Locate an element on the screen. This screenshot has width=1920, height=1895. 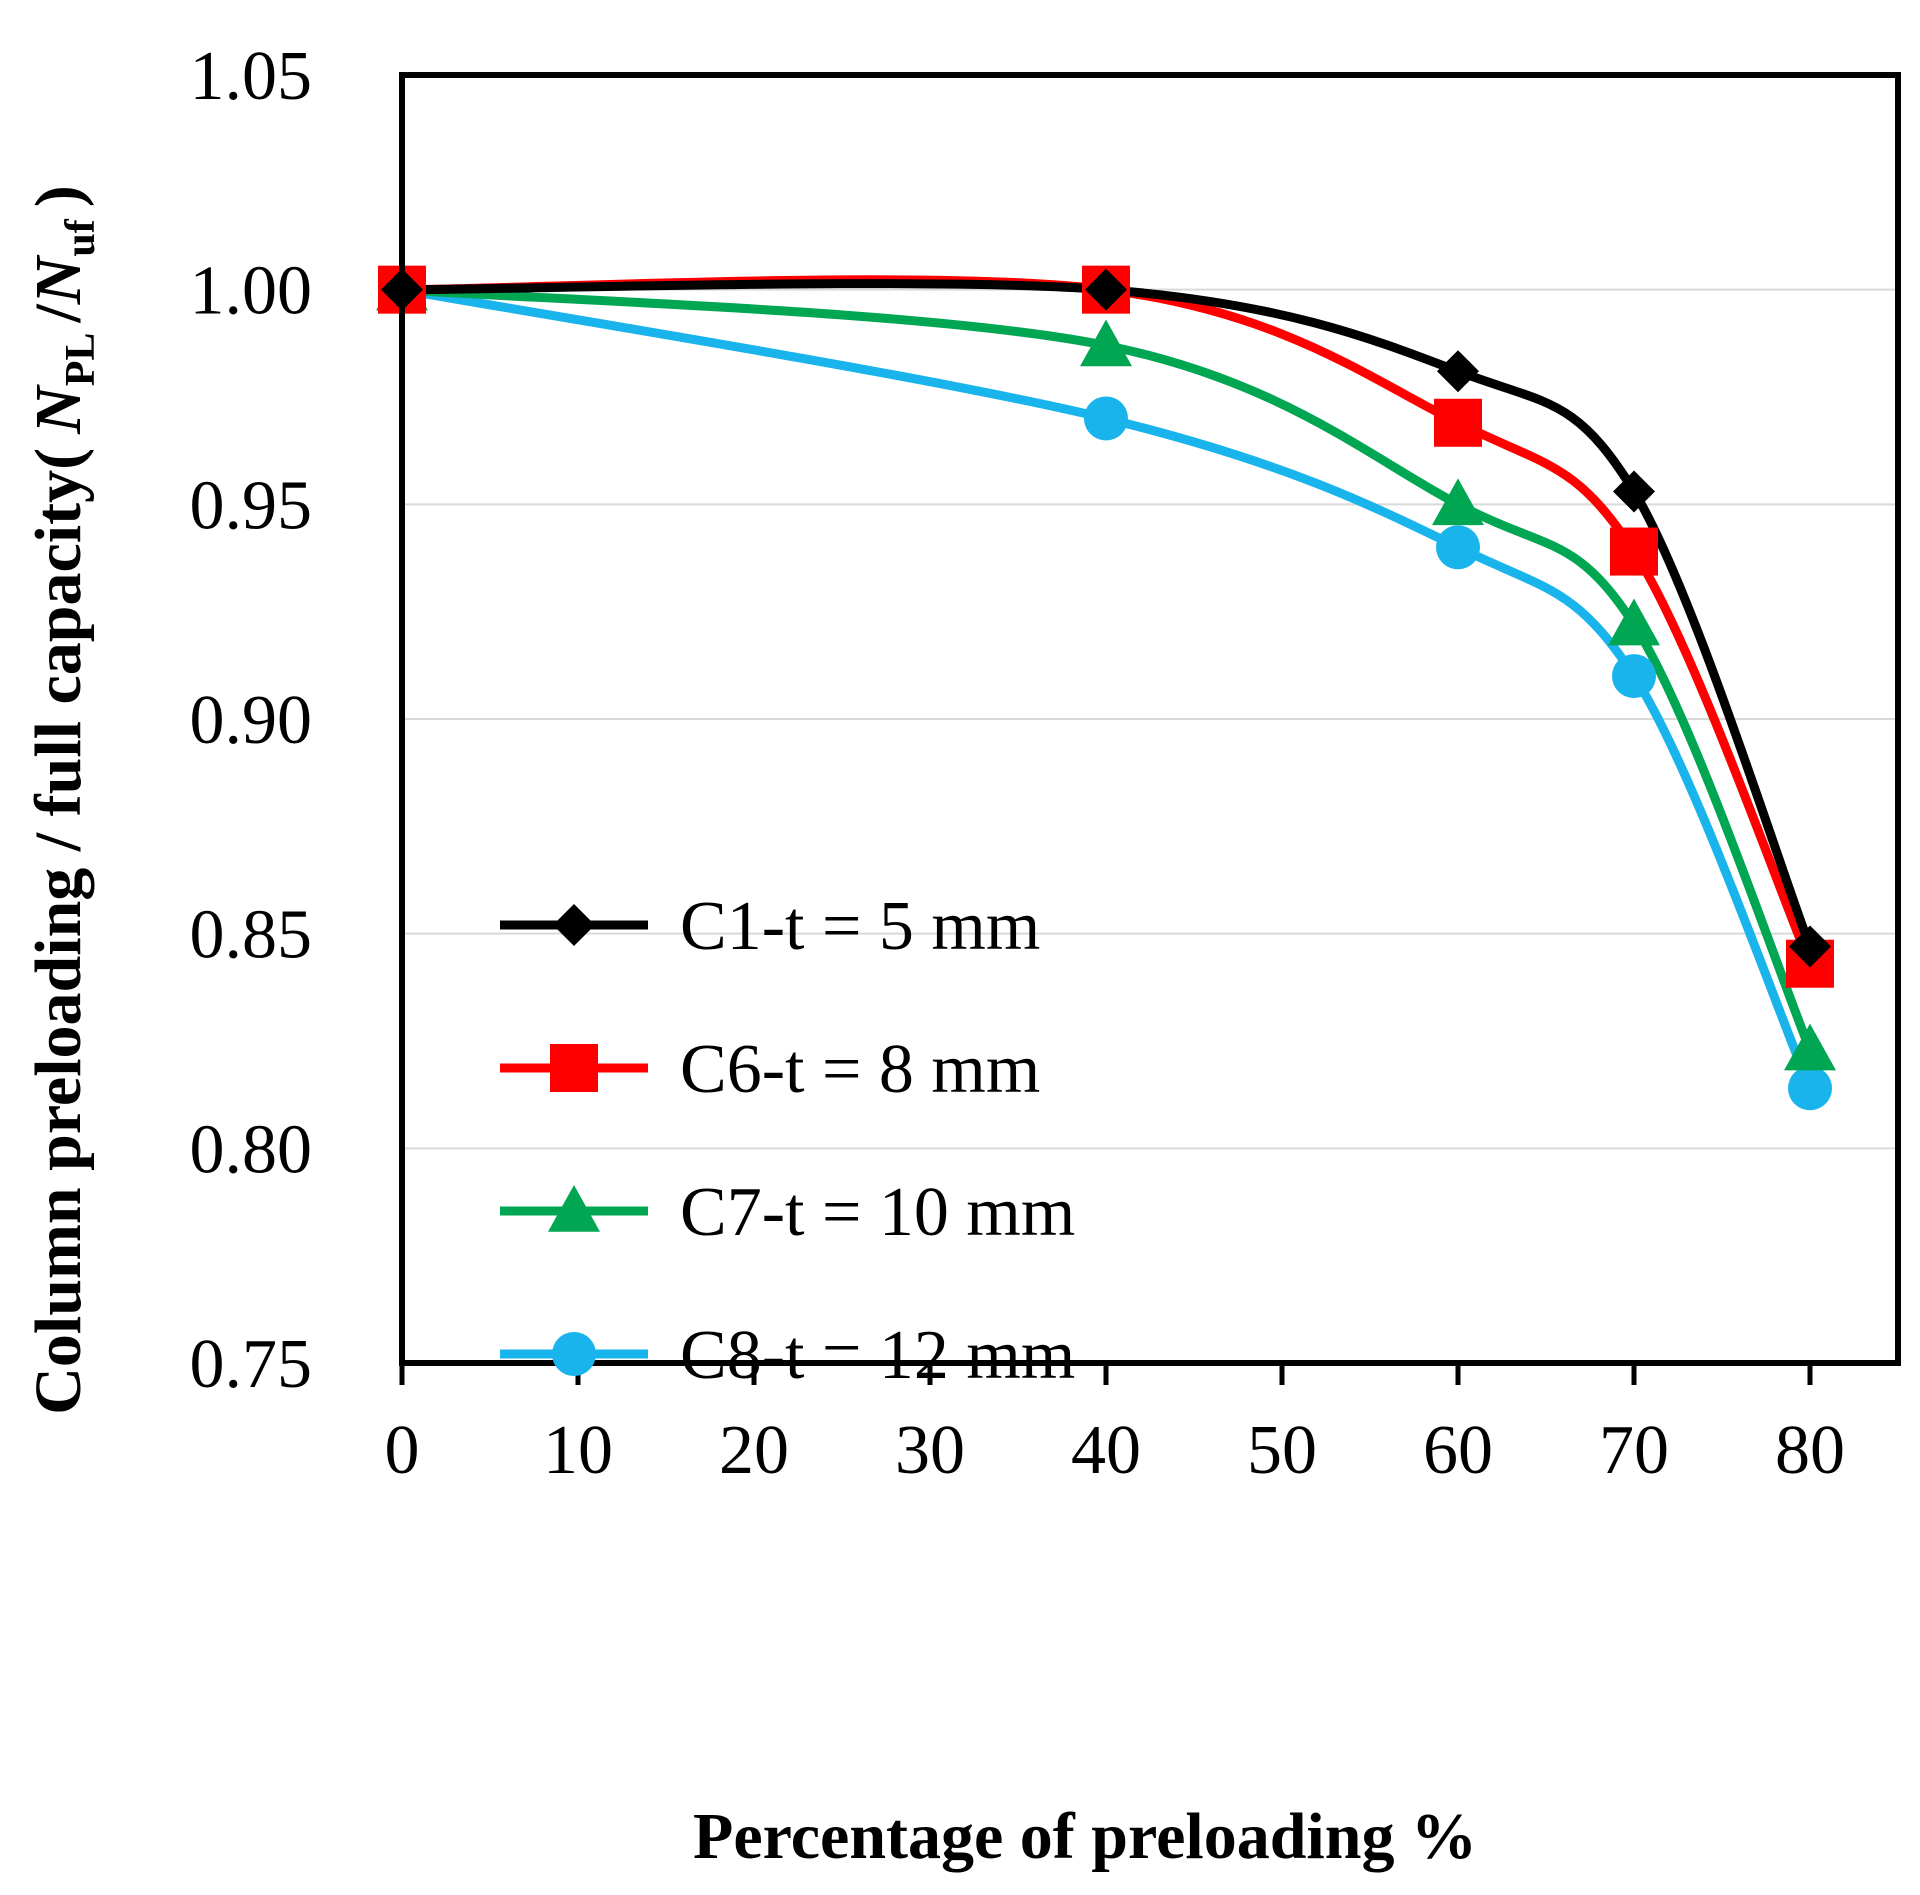
y-tick-label-0.75: 0.75 is located at coordinates (251, 1364).